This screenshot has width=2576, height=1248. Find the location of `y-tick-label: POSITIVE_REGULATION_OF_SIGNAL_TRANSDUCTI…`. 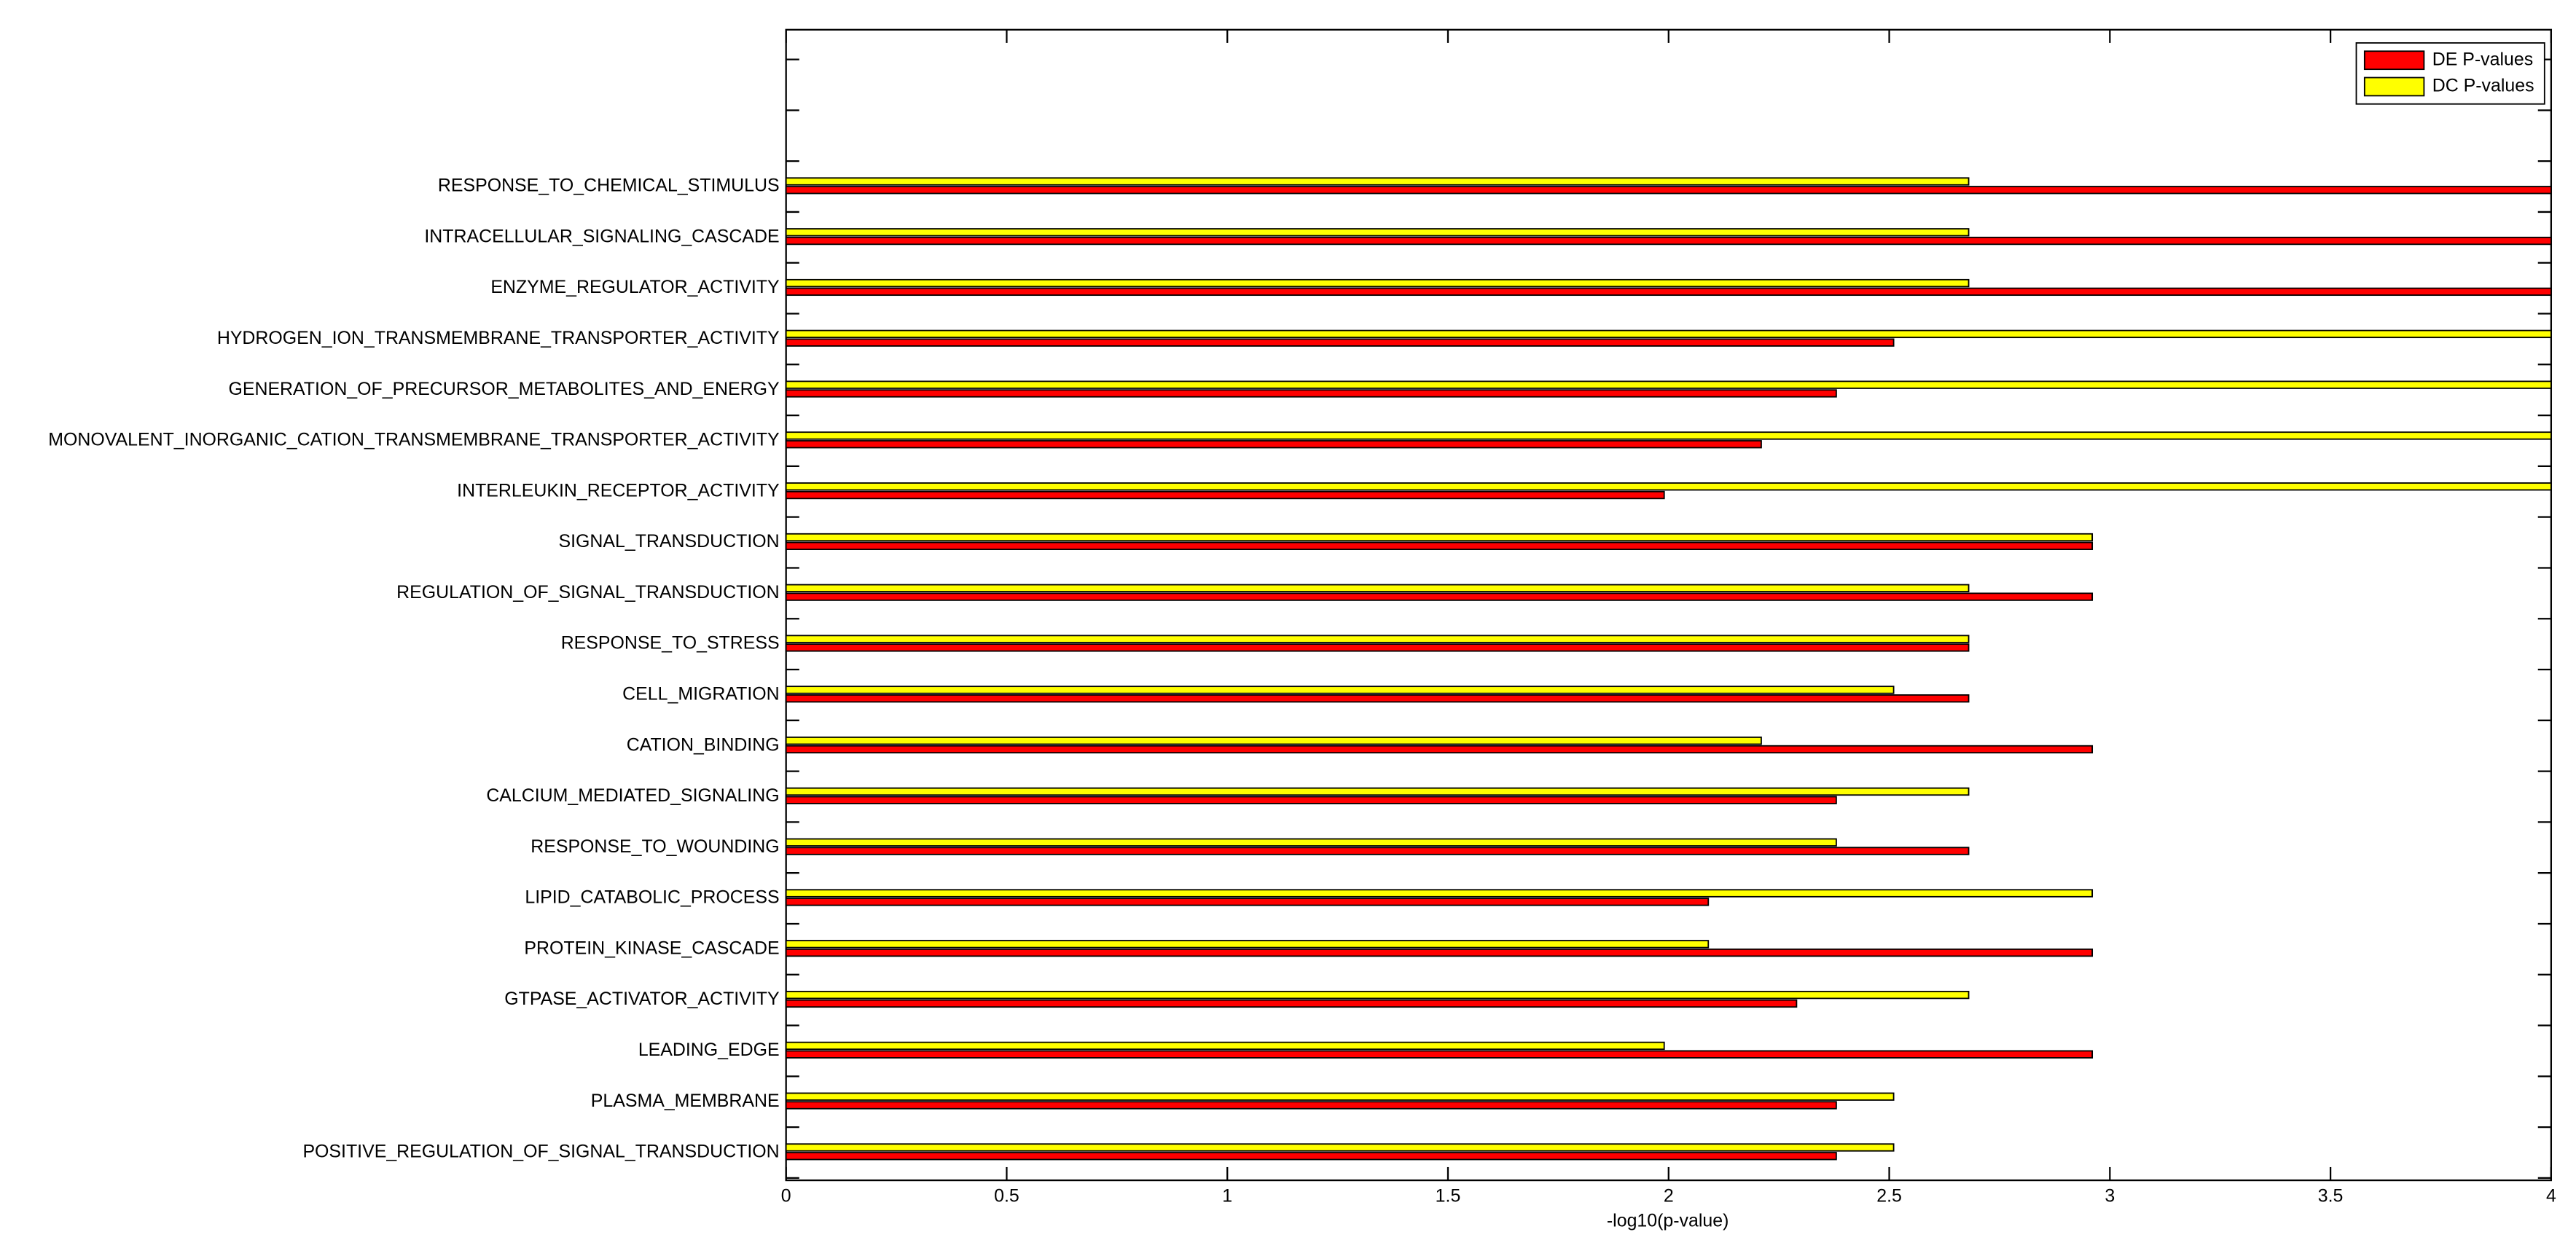

y-tick-label: POSITIVE_REGULATION_OF_SIGNAL_TRANSDUCTI… is located at coordinates (540, 1152).